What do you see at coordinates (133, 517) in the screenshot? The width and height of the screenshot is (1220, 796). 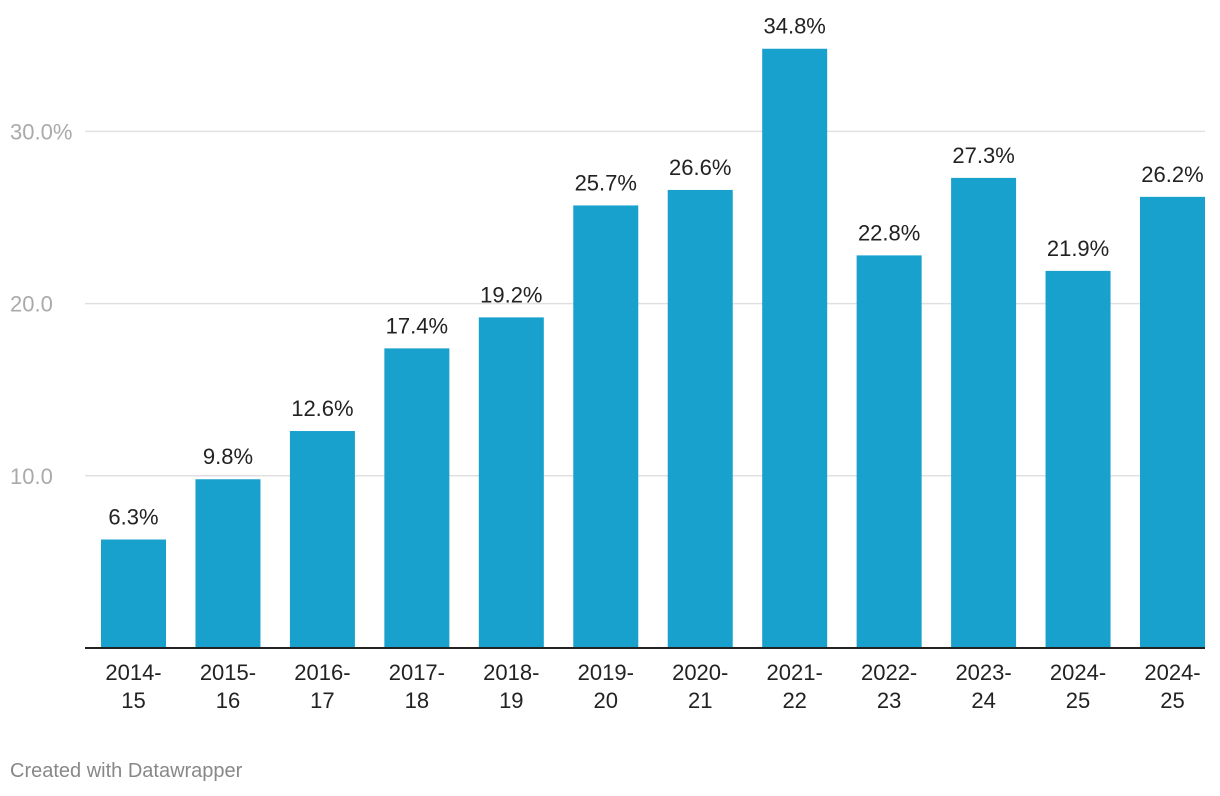 I see `bar-value-label: 6.3%` at bounding box center [133, 517].